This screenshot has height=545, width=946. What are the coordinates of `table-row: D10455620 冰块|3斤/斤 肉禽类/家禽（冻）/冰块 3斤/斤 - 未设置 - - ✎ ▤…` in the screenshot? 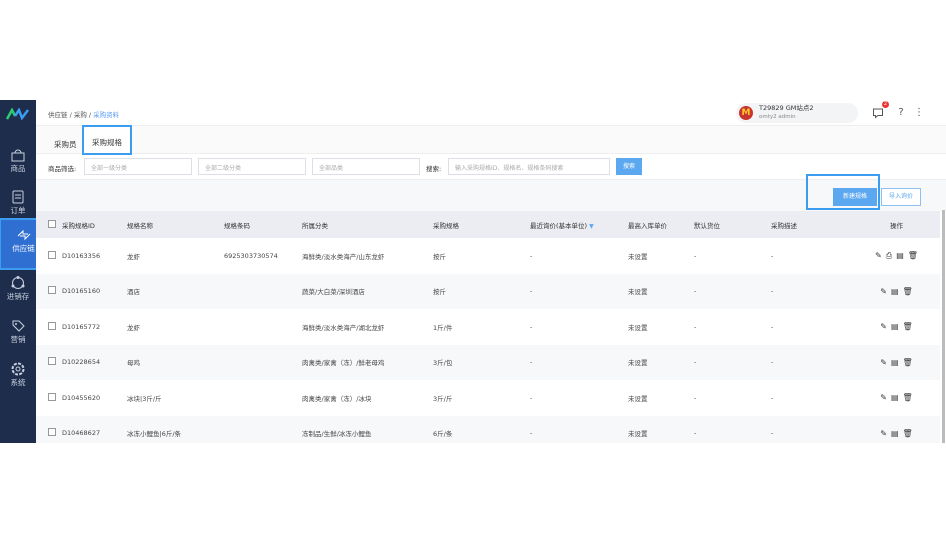 It's located at (488, 398).